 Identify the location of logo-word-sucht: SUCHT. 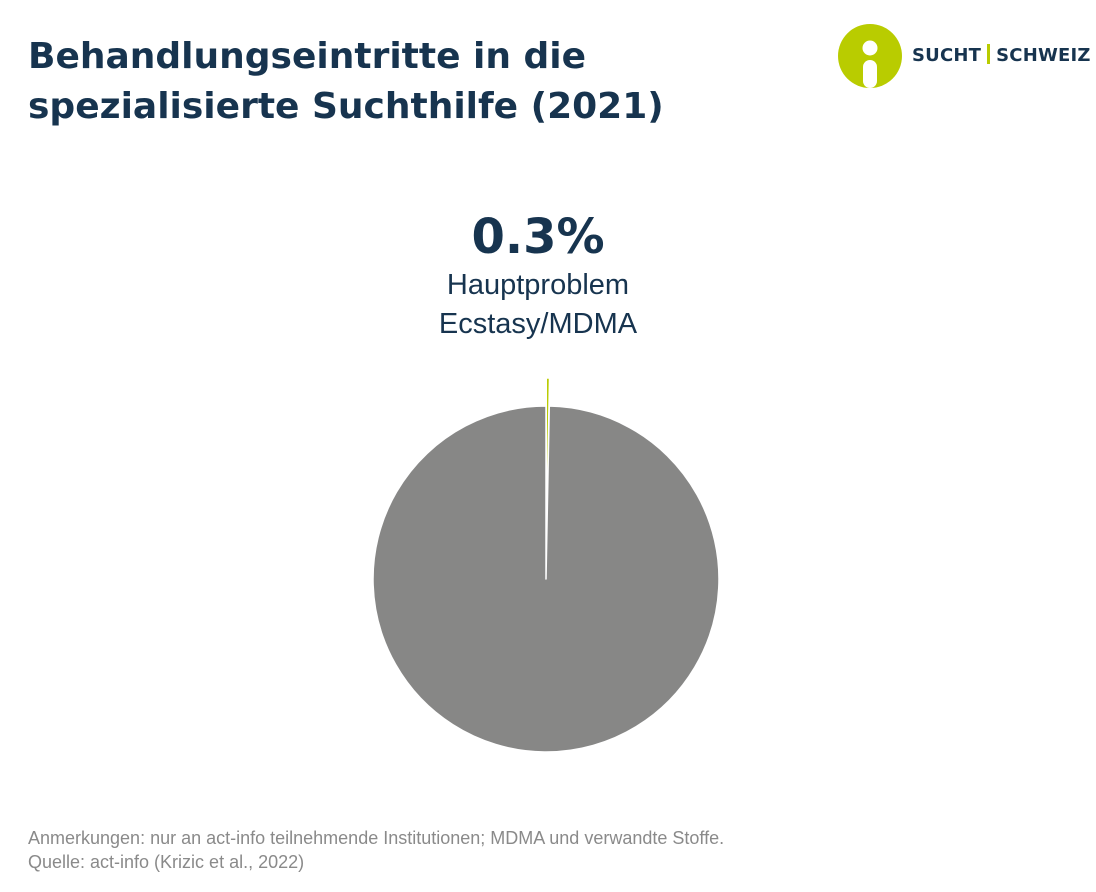
(947, 55).